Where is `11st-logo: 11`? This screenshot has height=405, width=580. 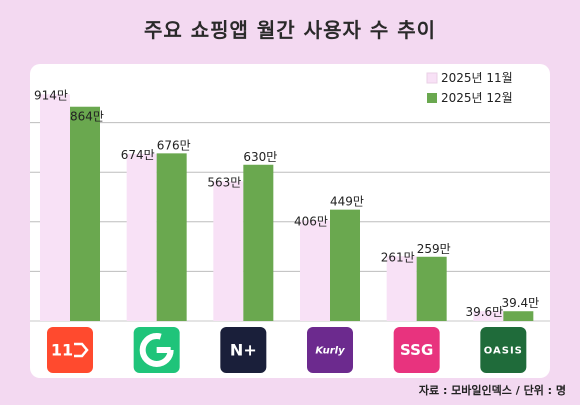
11st-logo: 11 is located at coordinates (70, 350).